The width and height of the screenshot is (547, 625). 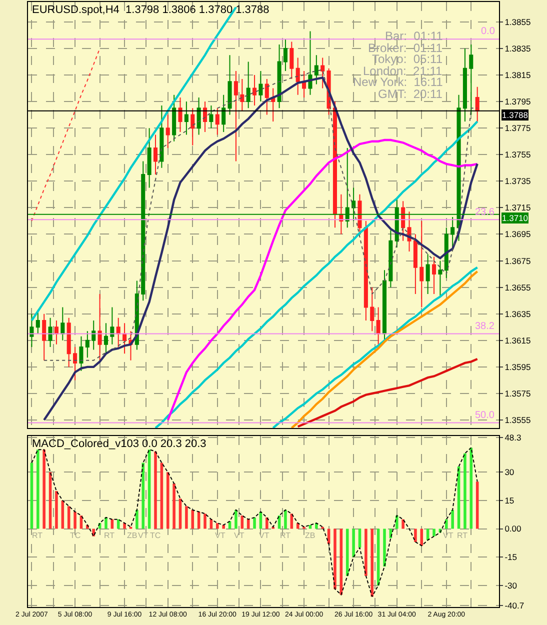 What do you see at coordinates (65, 135) in the screenshot?
I see `line-series` at bounding box center [65, 135].